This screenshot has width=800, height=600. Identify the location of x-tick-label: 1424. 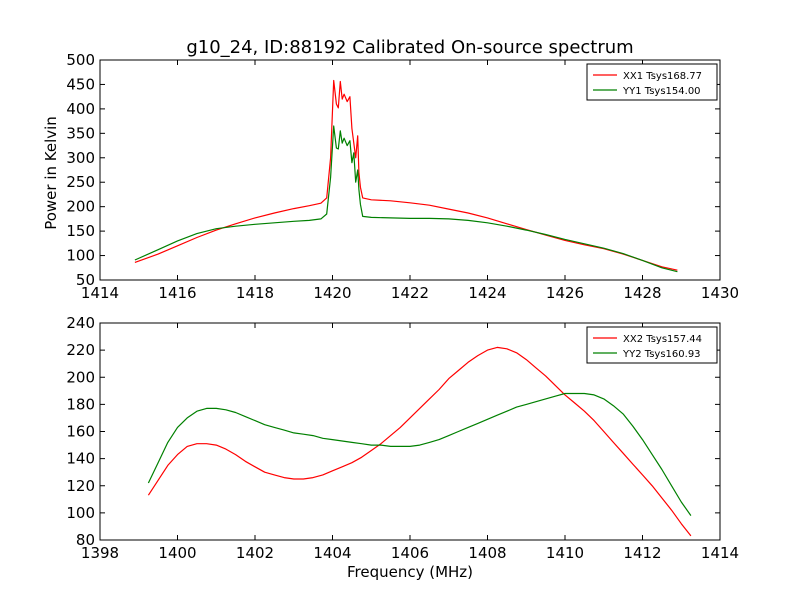
(487, 293).